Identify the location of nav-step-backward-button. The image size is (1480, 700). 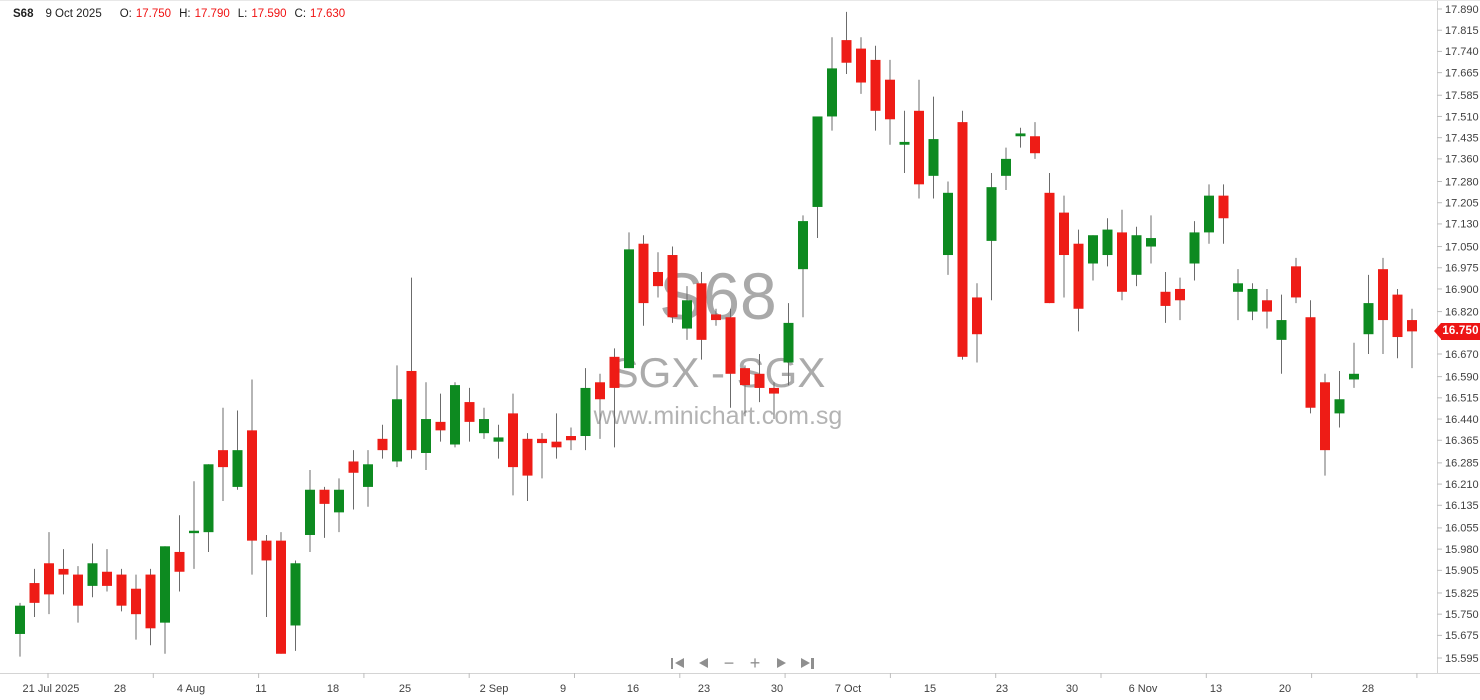
(703, 663).